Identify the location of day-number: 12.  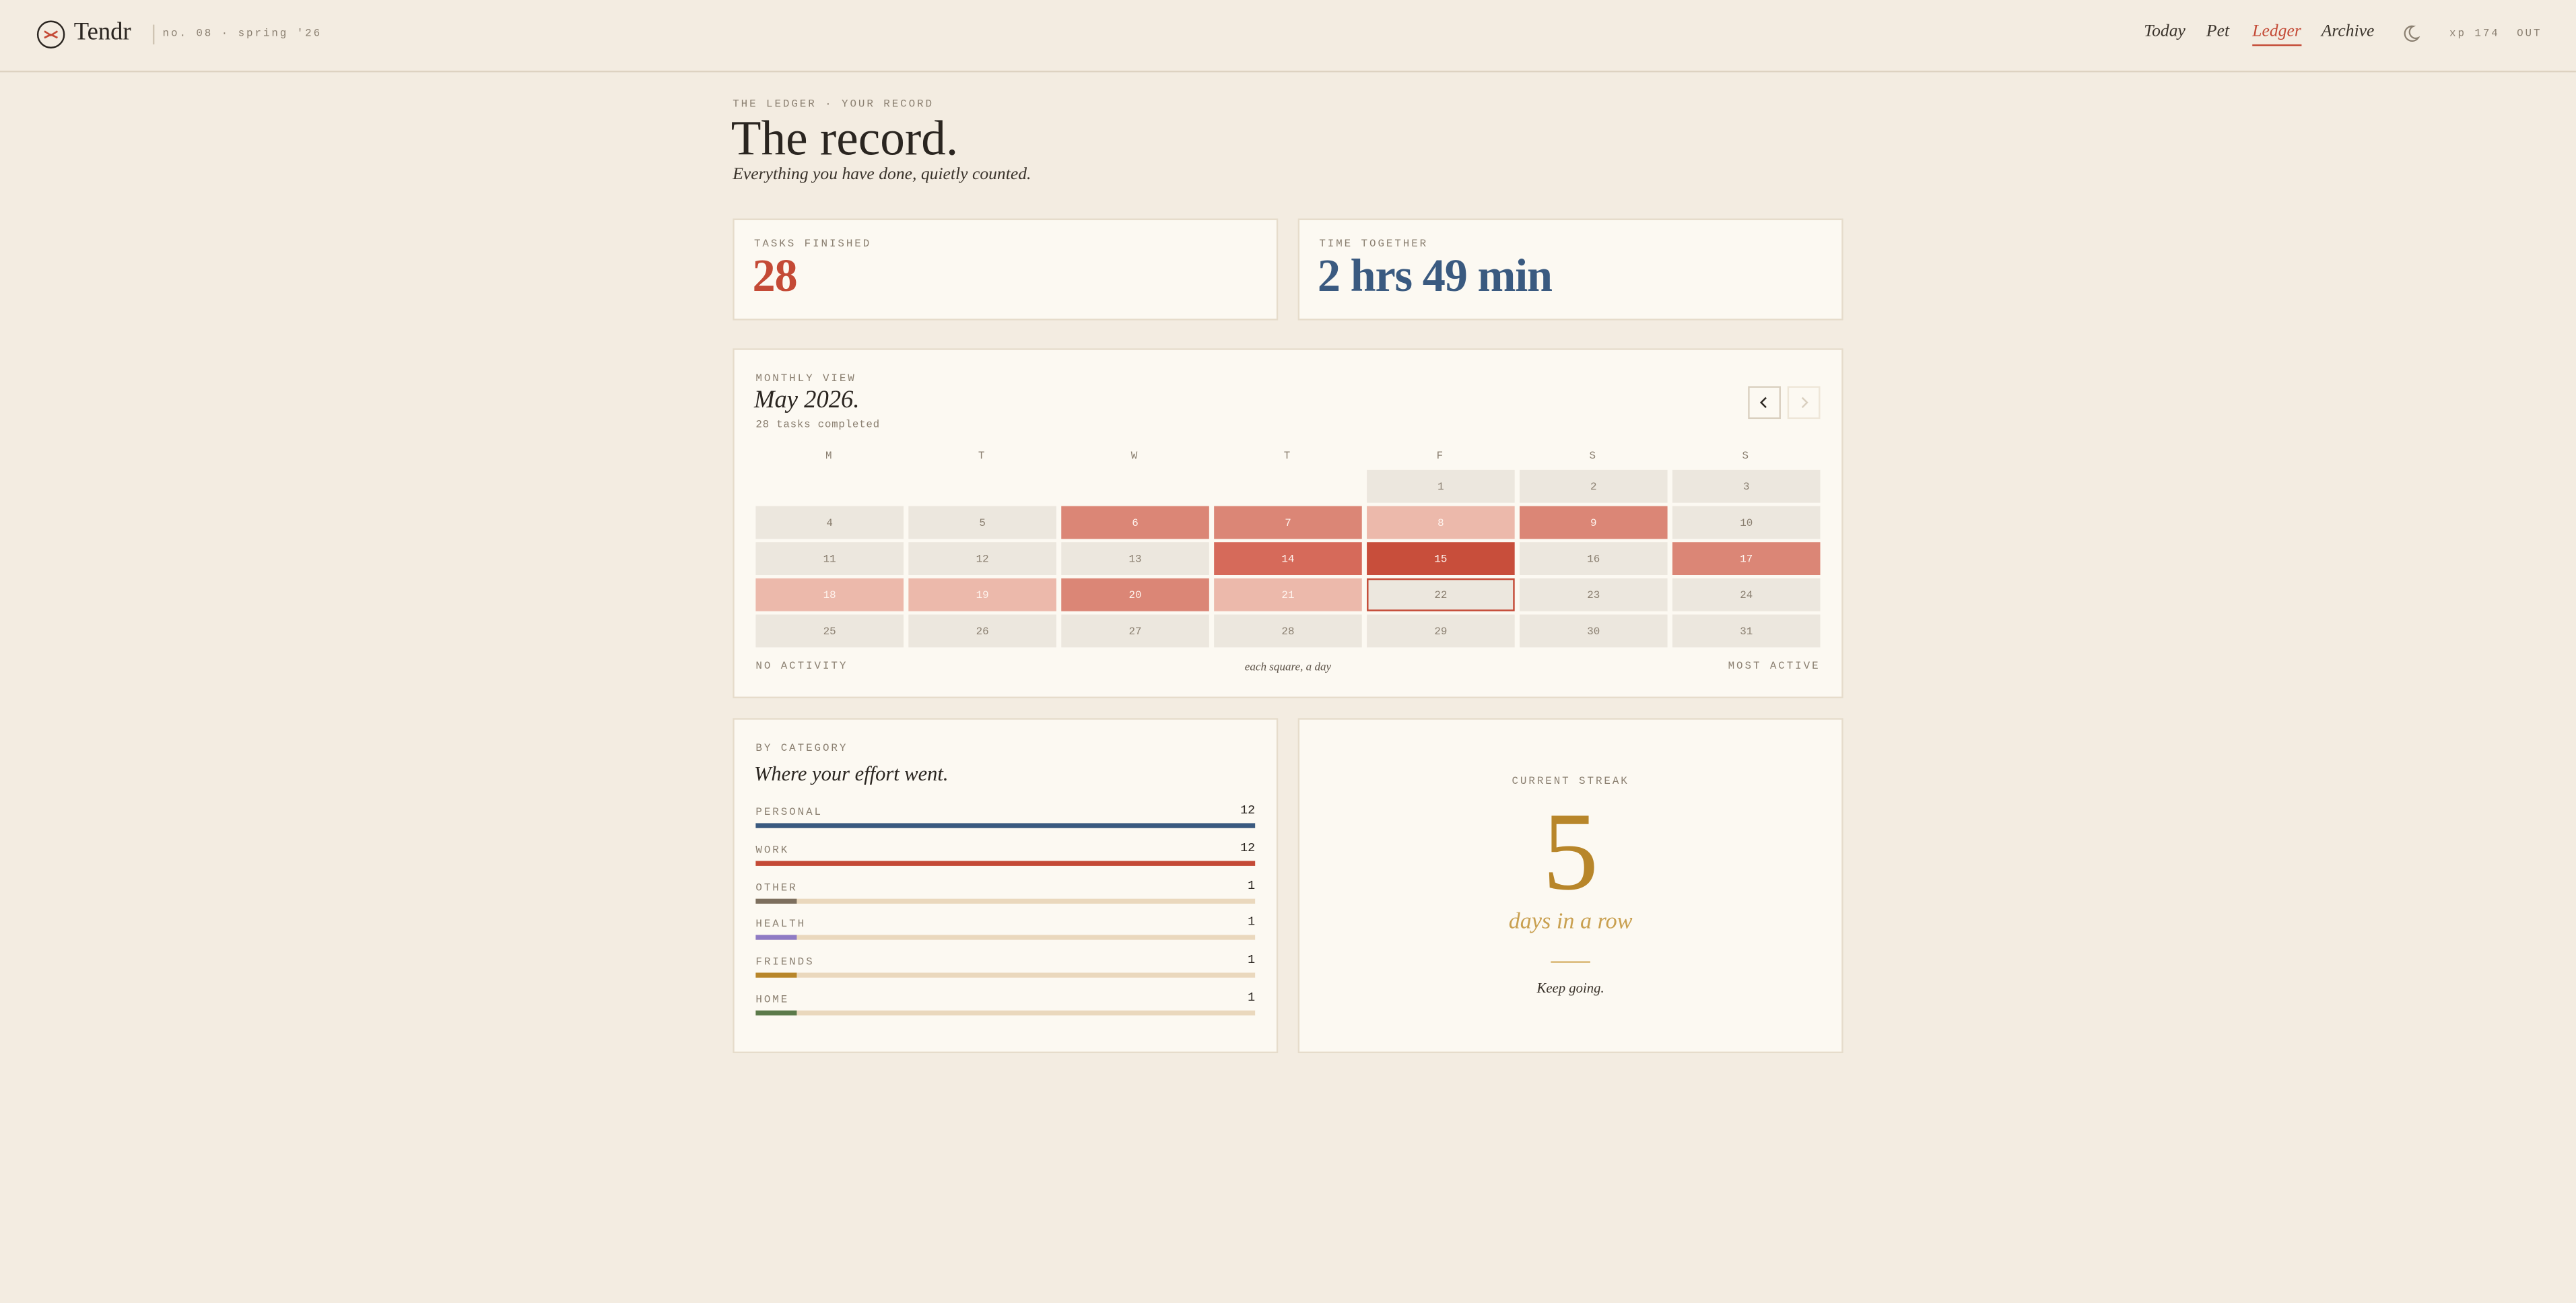
(982, 559).